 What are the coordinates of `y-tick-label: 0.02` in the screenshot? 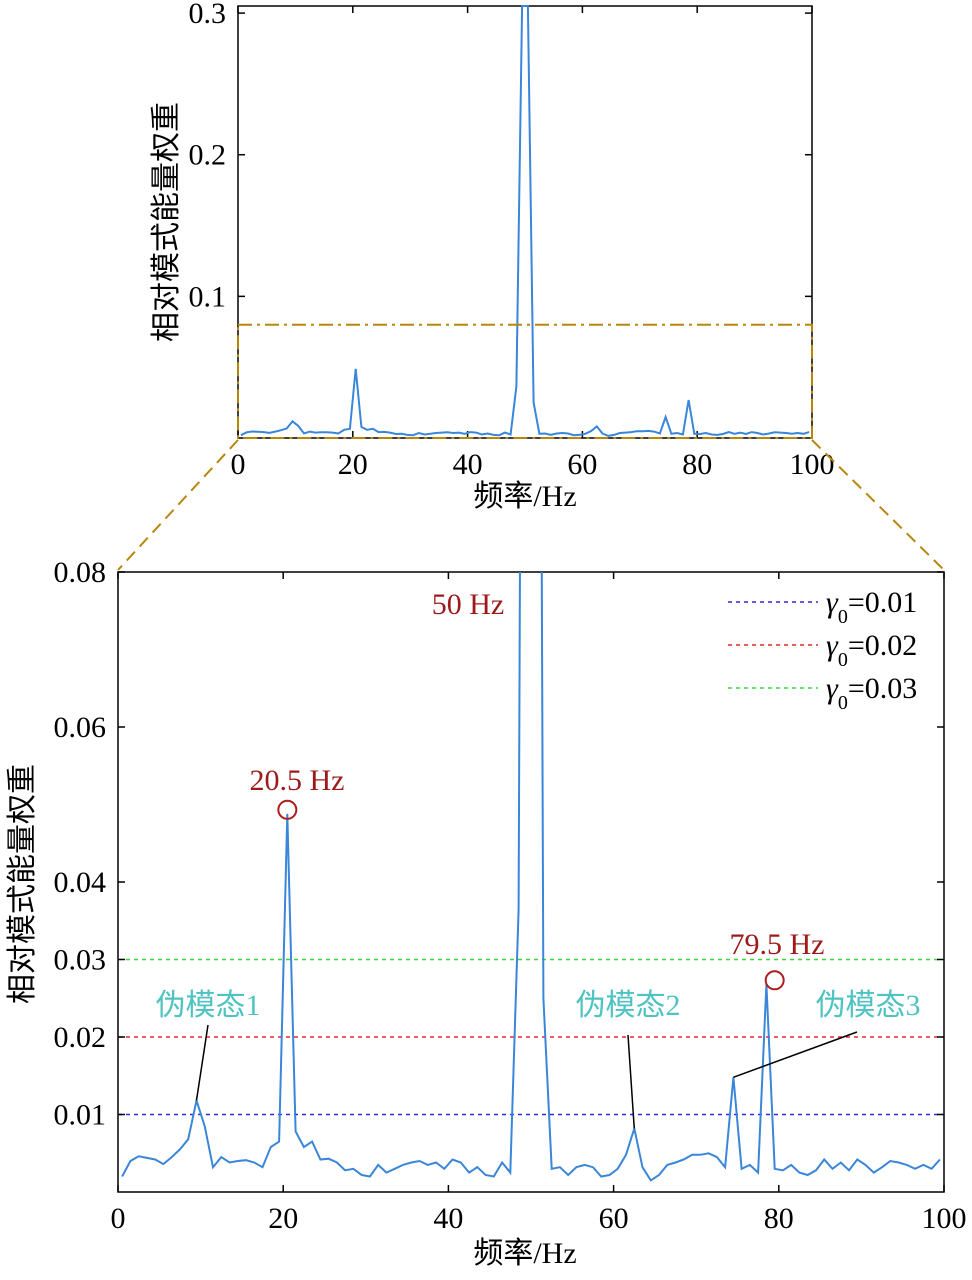 It's located at (80, 1037).